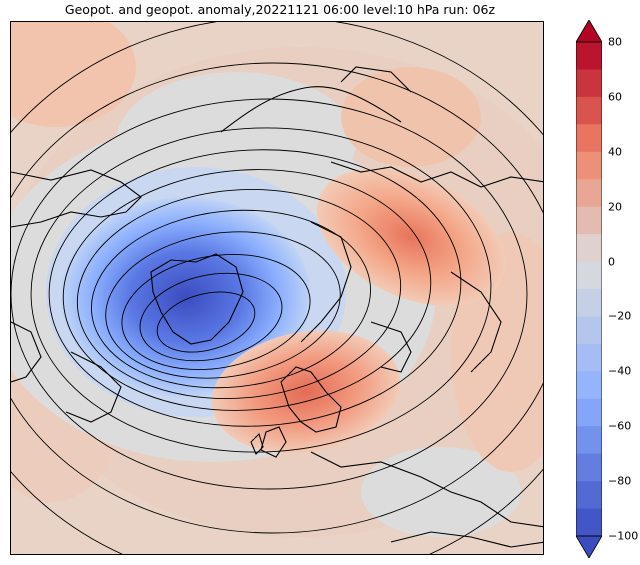 The width and height of the screenshot is (640, 565). I want to click on colorbar-tick-label: 60, so click(615, 97).